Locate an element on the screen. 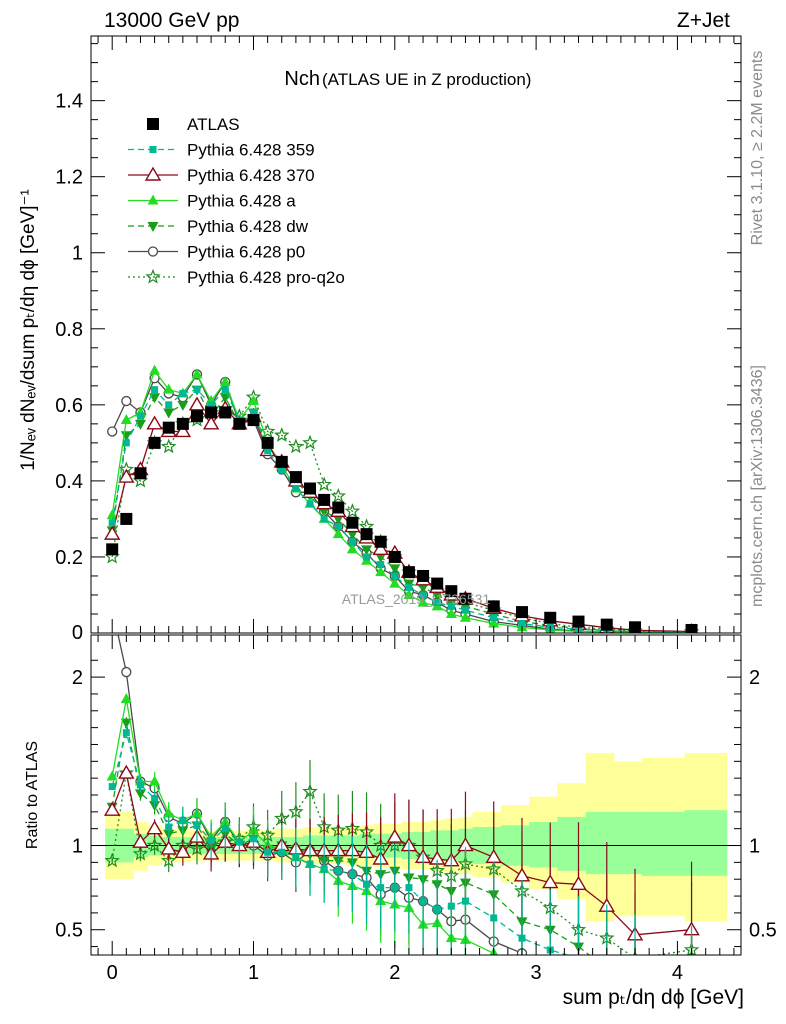 The image size is (786, 1024). y-tick-label: 1.4 is located at coordinates (69, 102).